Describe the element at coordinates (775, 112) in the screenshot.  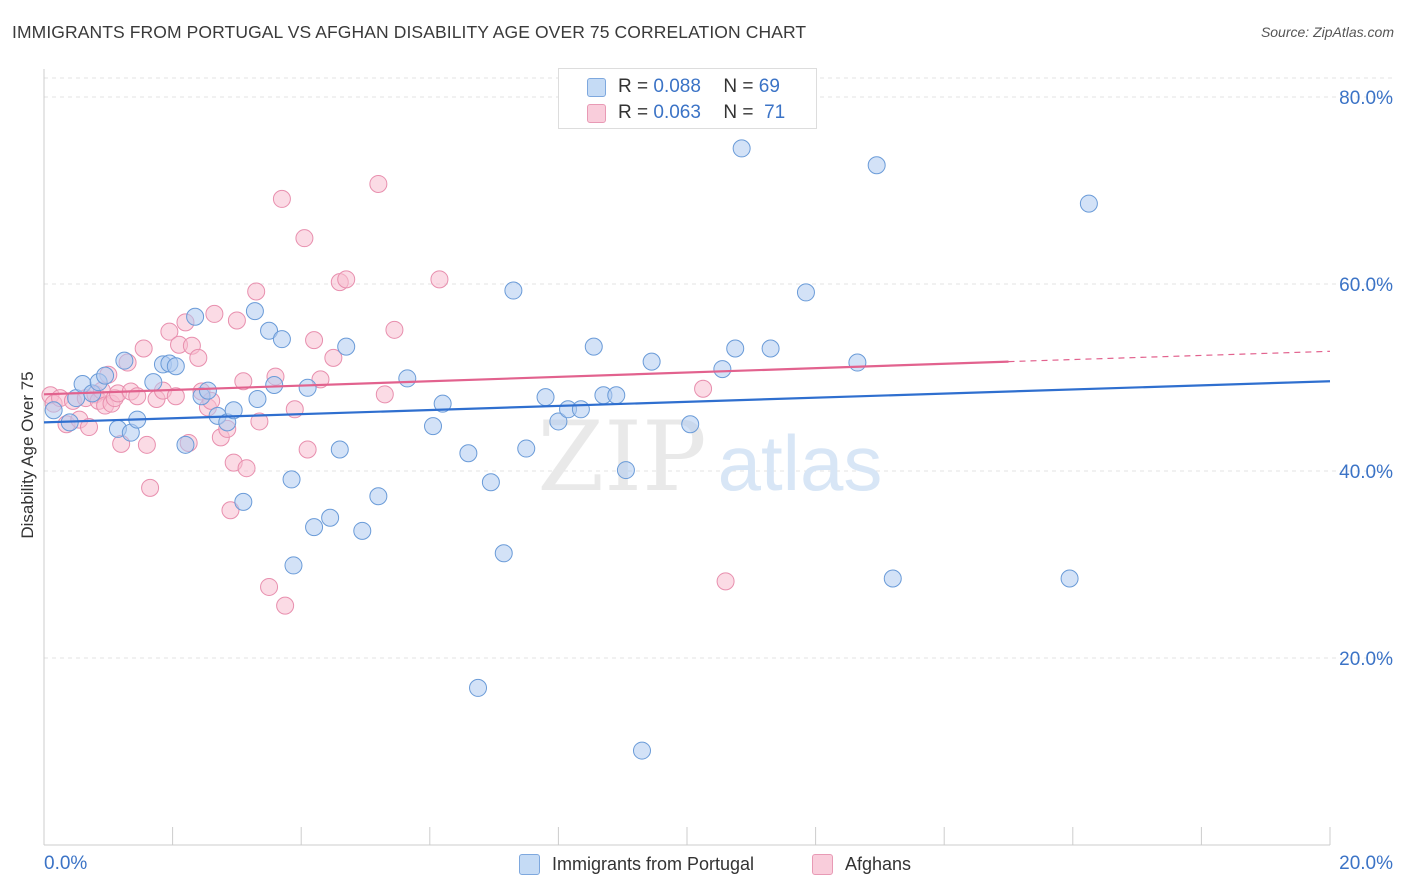
I see `legend-n-value: 71` at that location.